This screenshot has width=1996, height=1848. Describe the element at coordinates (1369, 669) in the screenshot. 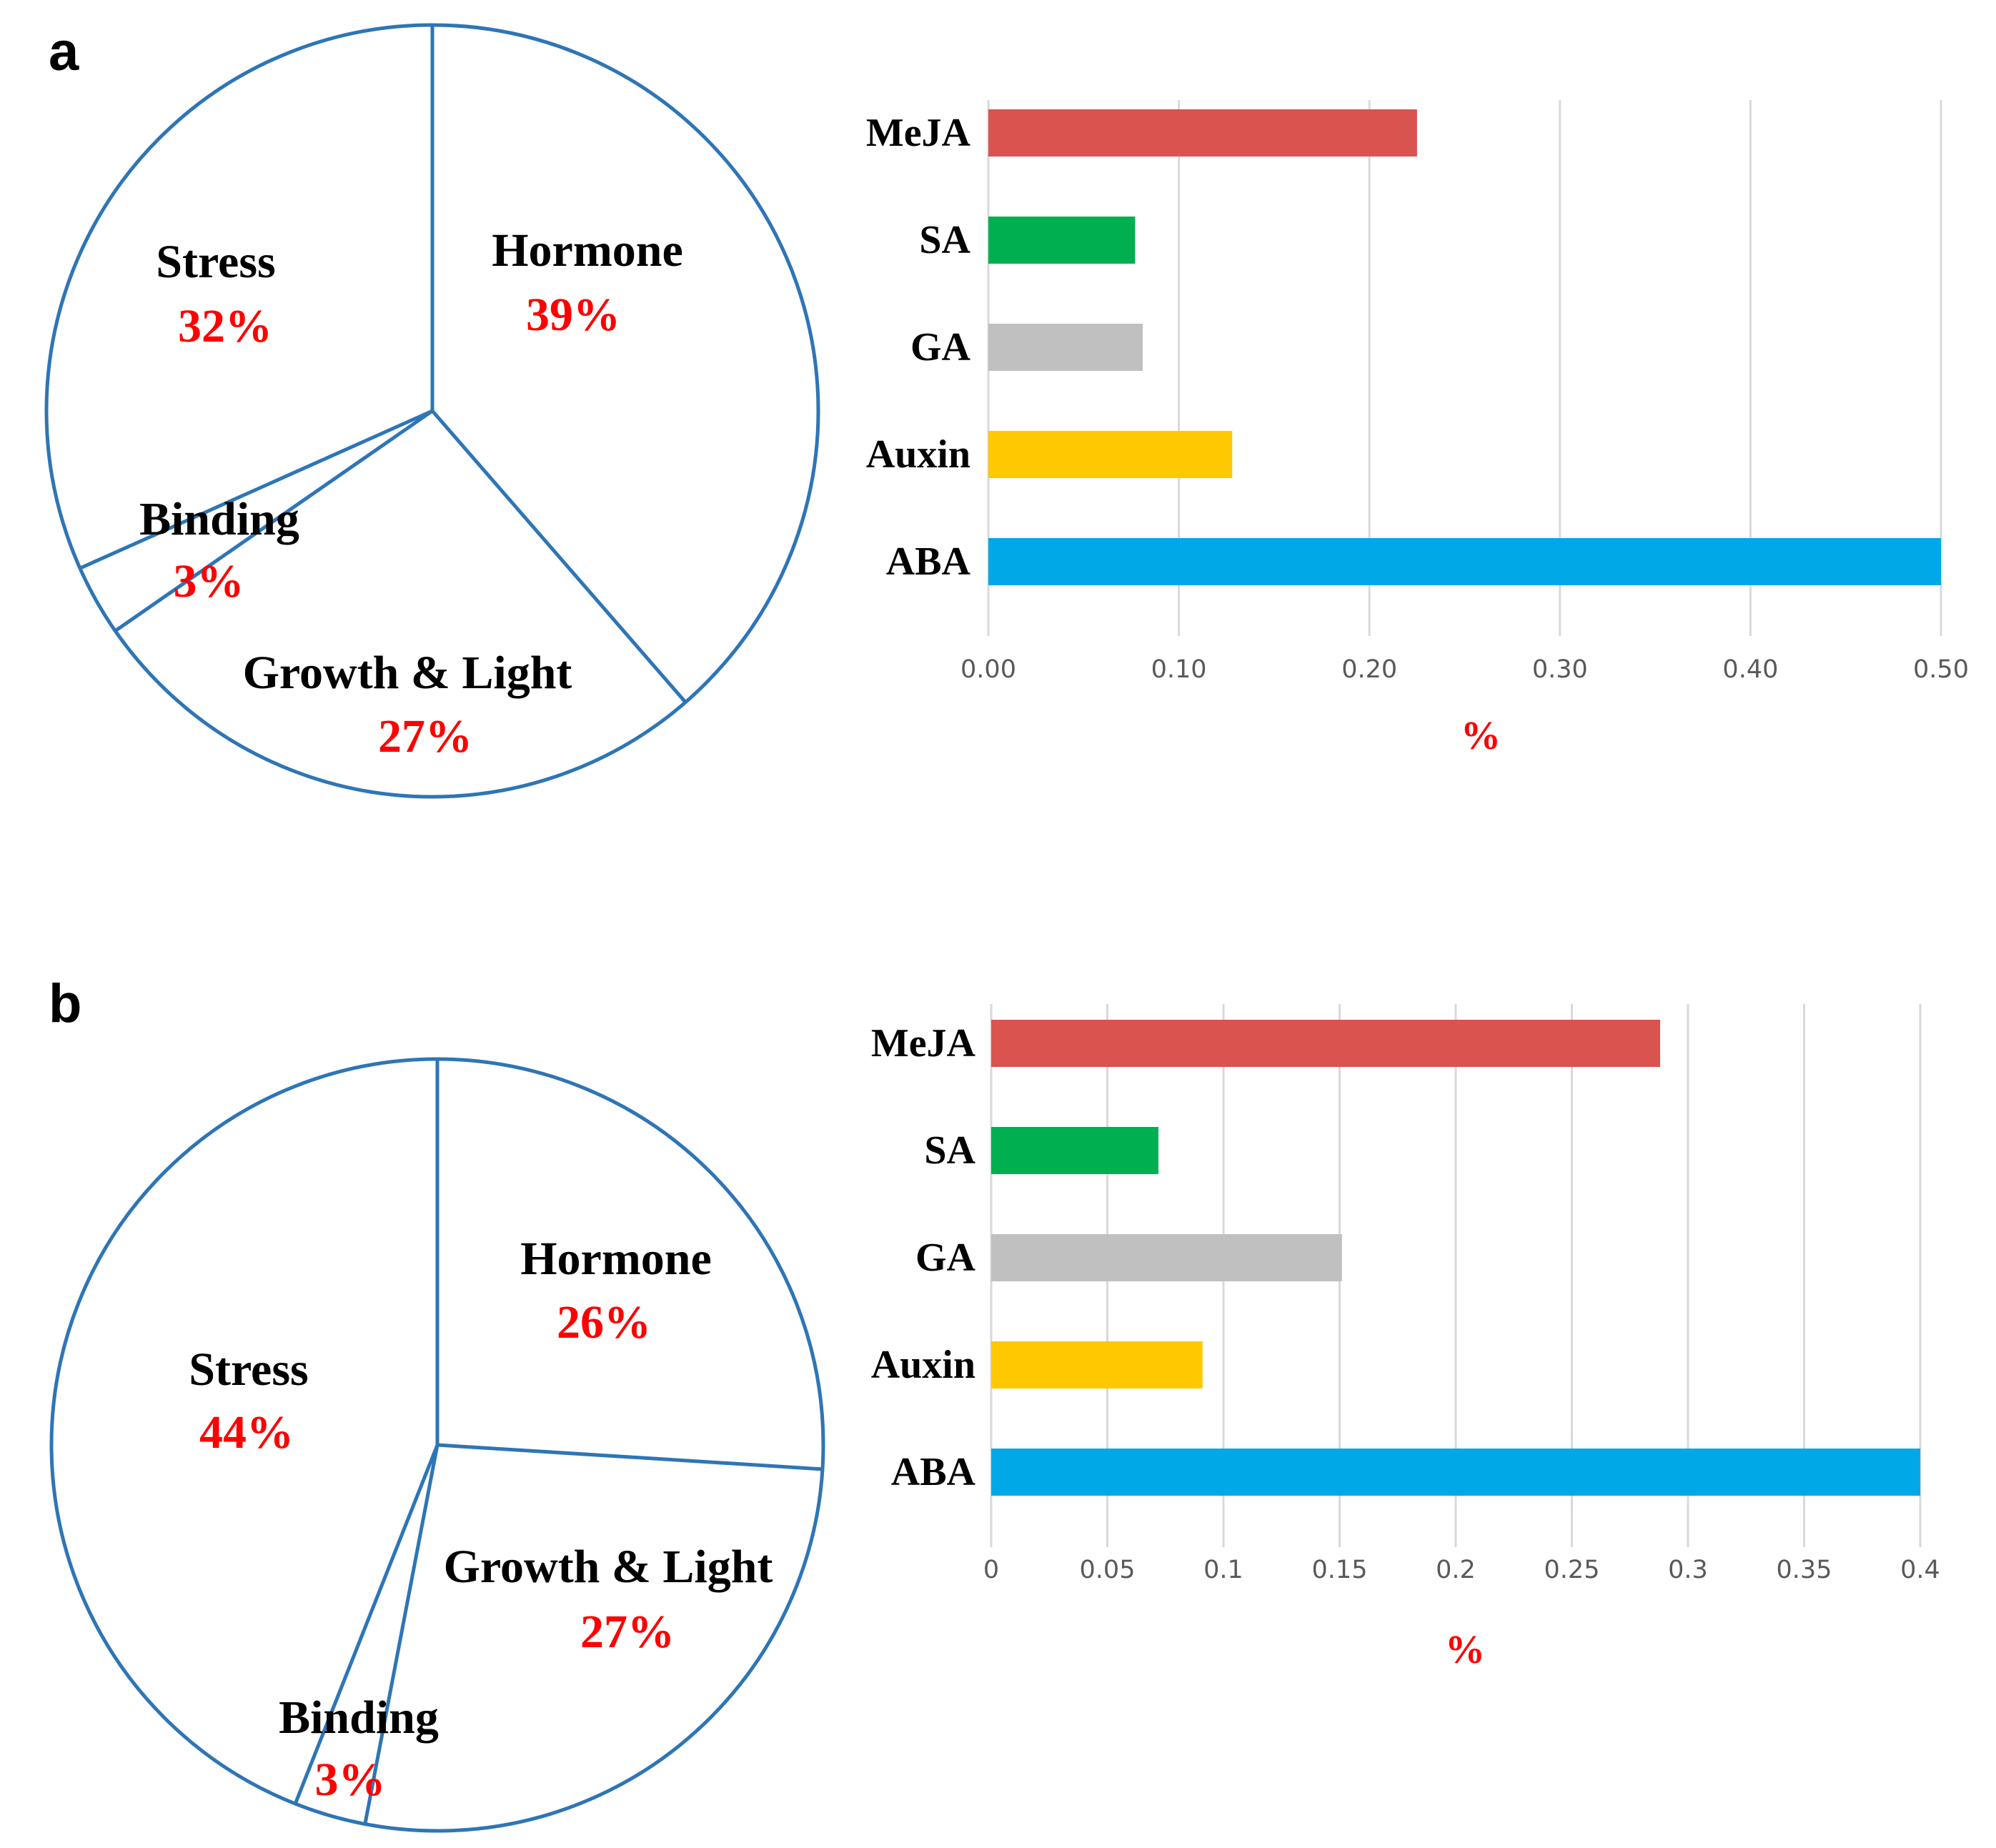

I see `bar-a-tick-label-2: 0.20` at that location.